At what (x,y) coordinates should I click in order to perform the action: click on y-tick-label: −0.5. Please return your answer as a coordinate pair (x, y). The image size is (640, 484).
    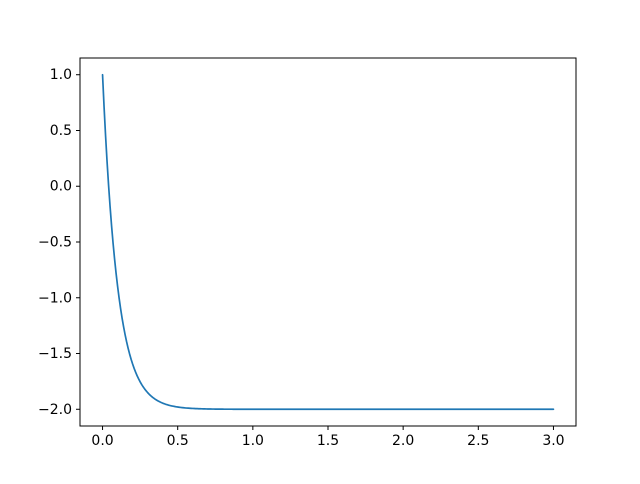
    Looking at the image, I should click on (55, 243).